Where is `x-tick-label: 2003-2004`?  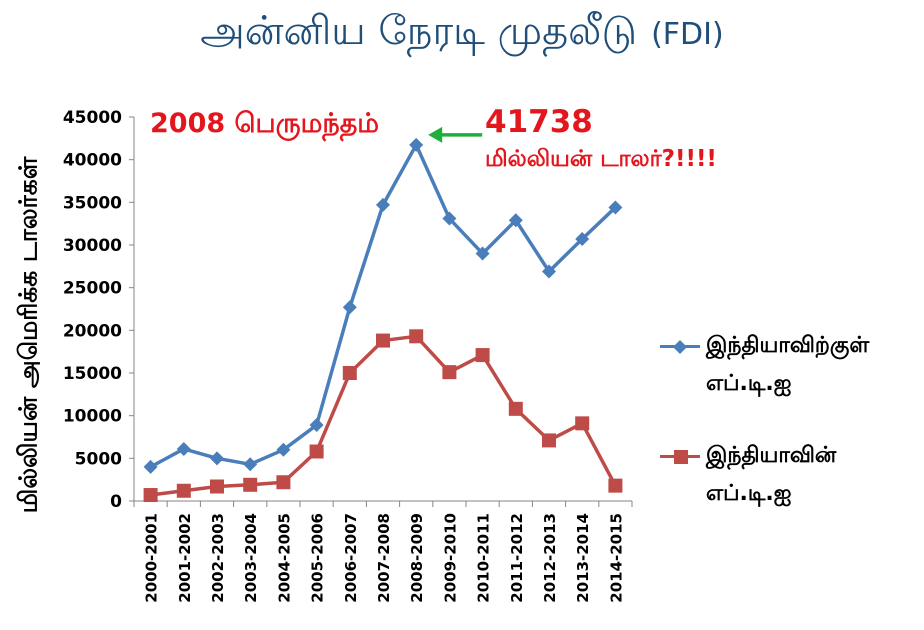 x-tick-label: 2003-2004 is located at coordinates (251, 558).